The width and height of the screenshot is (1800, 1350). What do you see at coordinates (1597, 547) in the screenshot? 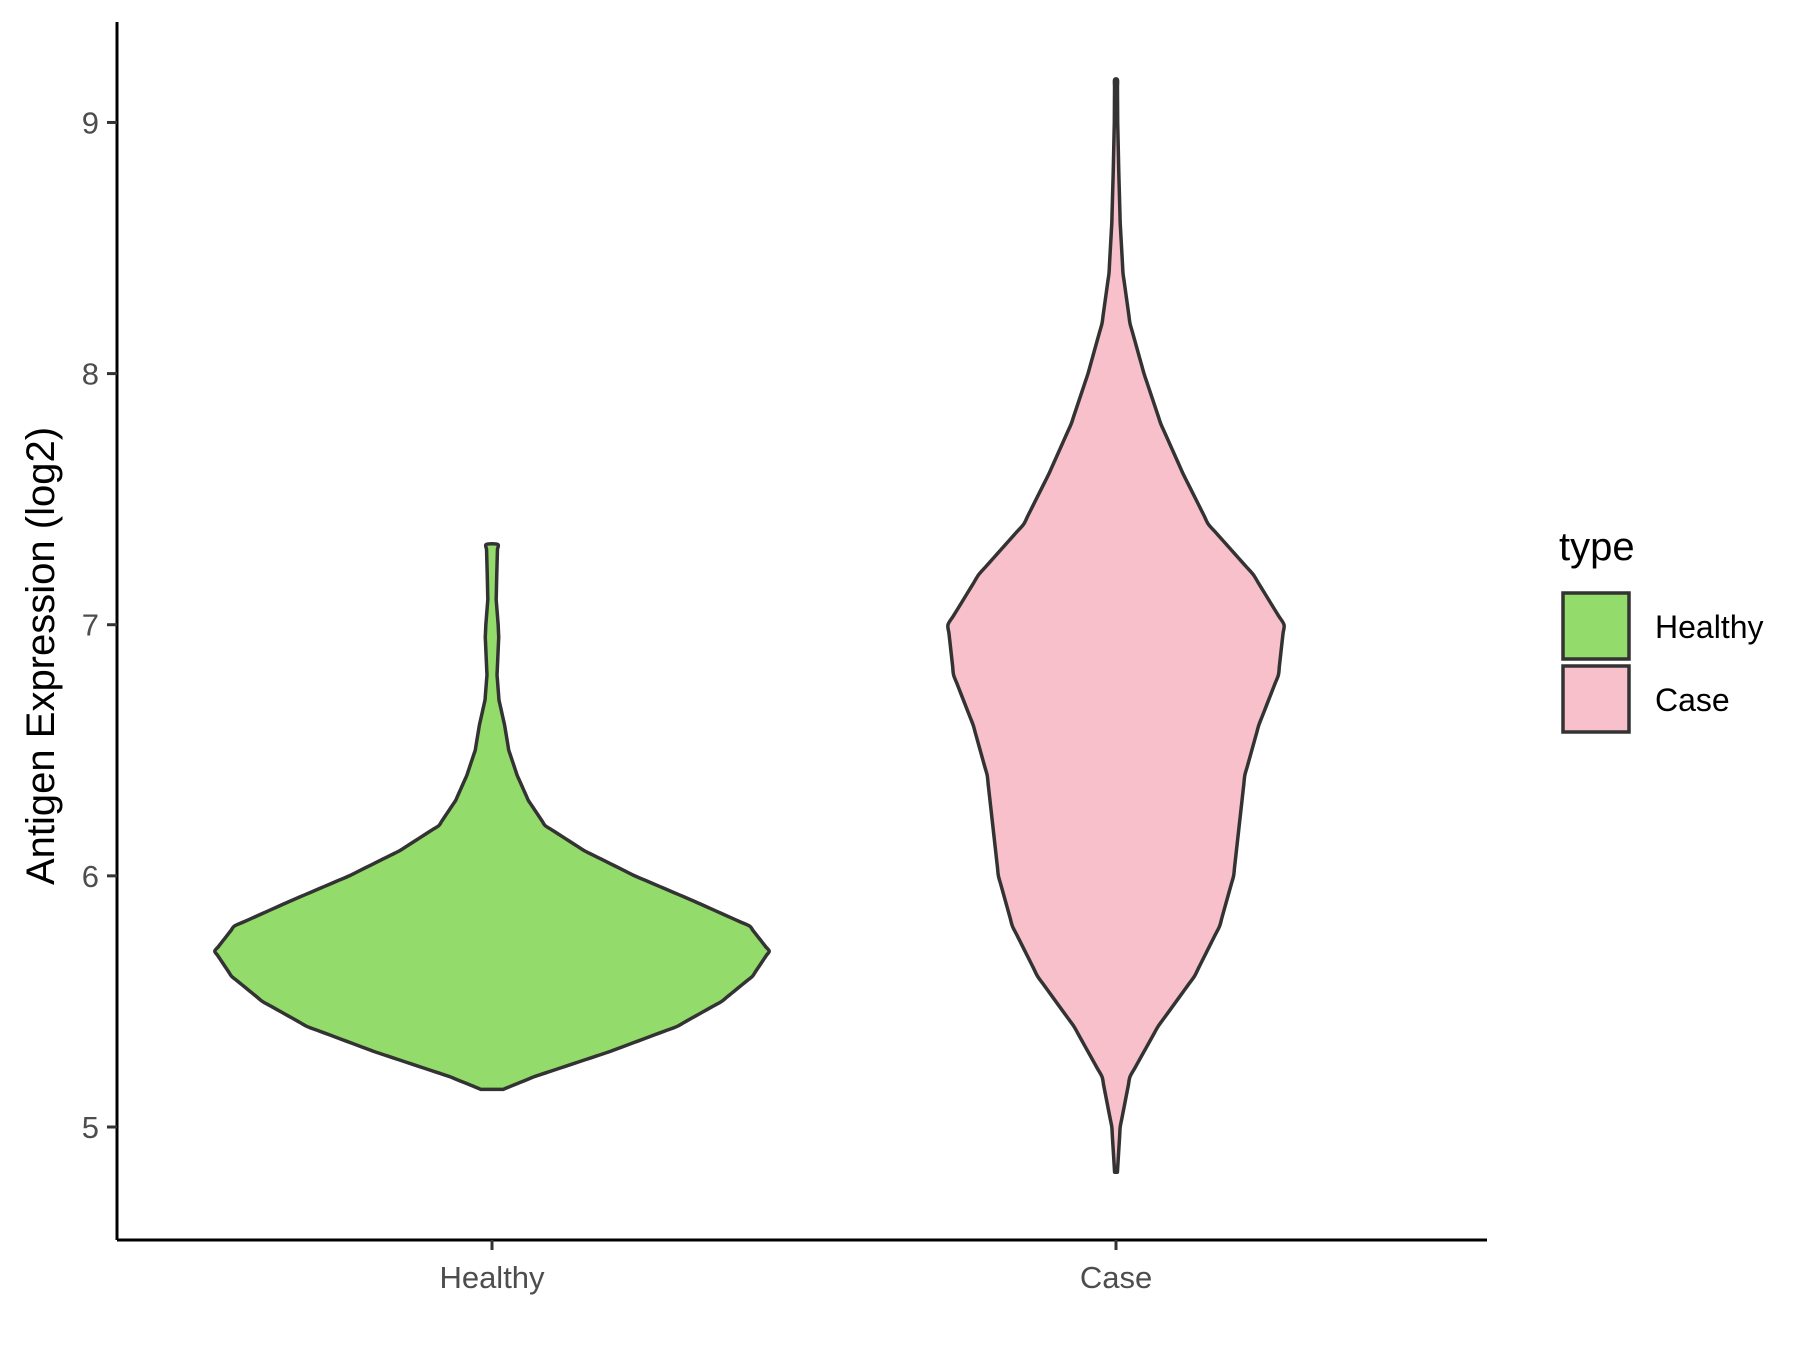
I see `legend-title: type` at bounding box center [1597, 547].